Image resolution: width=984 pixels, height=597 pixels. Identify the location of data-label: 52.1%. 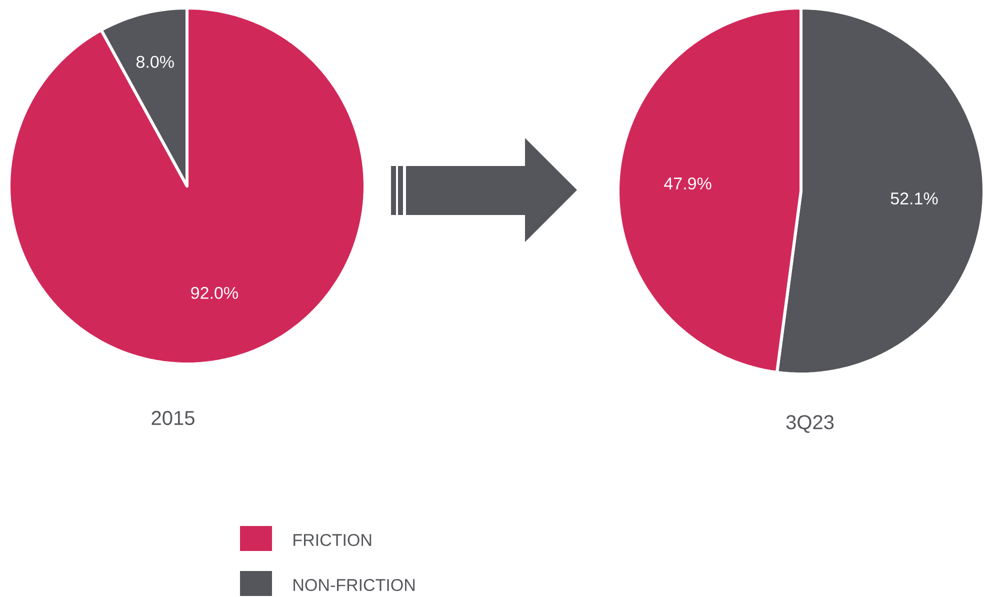
(914, 198).